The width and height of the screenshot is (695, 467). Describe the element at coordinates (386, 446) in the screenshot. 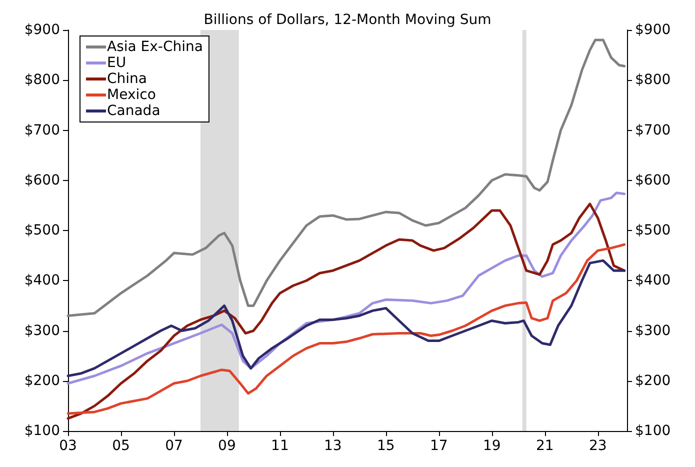

I see `x-tick-label: 15` at that location.